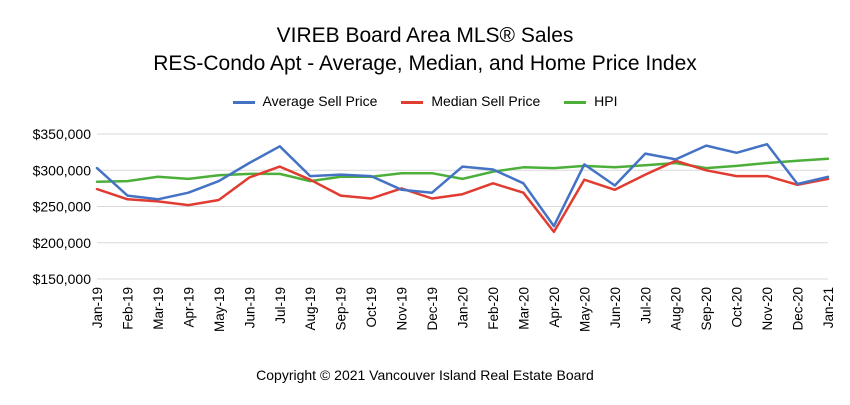 This screenshot has height=405, width=850. Describe the element at coordinates (97, 307) in the screenshot. I see `x-tick-label-0: Jan-19` at that location.